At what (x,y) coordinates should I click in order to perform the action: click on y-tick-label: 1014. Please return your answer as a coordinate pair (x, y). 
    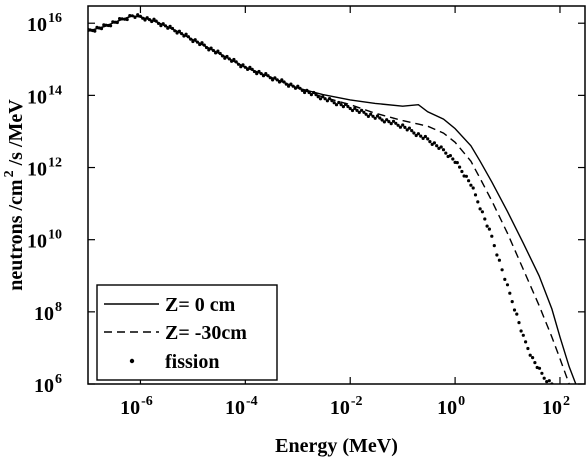
    Looking at the image, I should click on (44, 95).